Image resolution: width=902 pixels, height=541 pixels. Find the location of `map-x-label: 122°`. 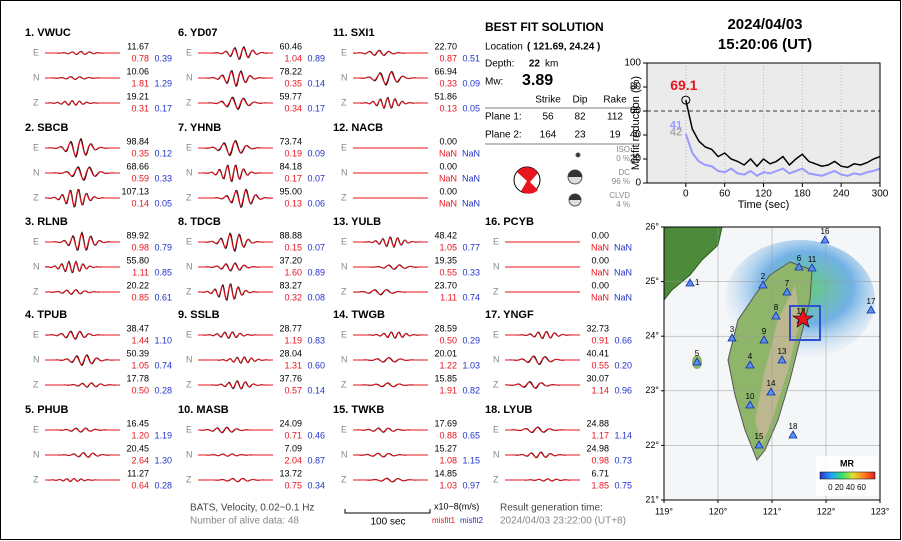

map-x-label: 122° is located at coordinates (826, 511).